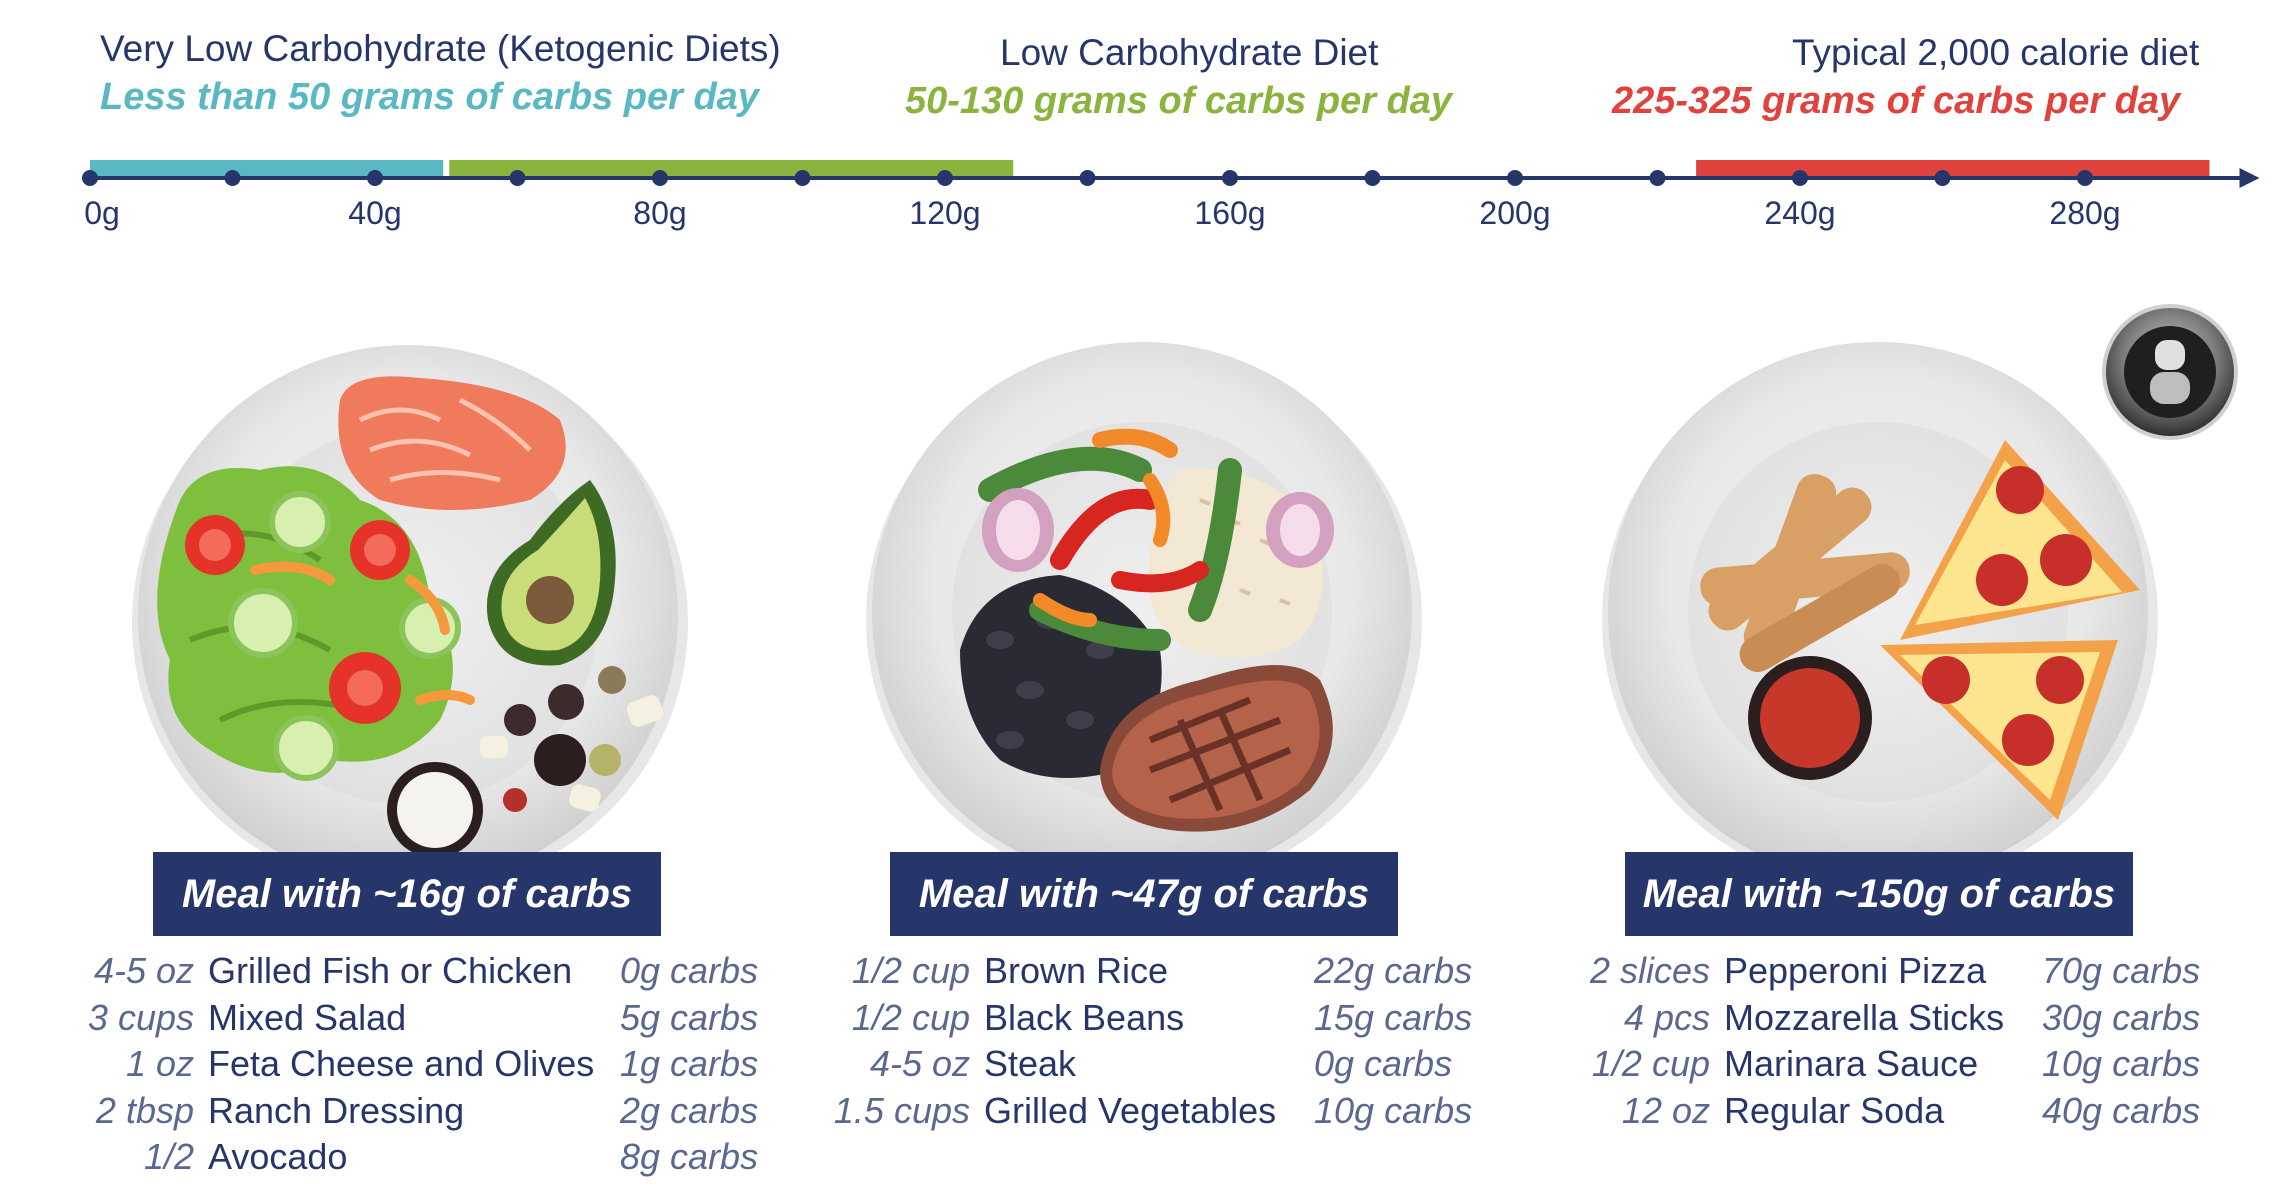 This screenshot has height=1202, width=2284. Describe the element at coordinates (1084, 1017) in the screenshot. I see `item-food: Black Beans` at that location.